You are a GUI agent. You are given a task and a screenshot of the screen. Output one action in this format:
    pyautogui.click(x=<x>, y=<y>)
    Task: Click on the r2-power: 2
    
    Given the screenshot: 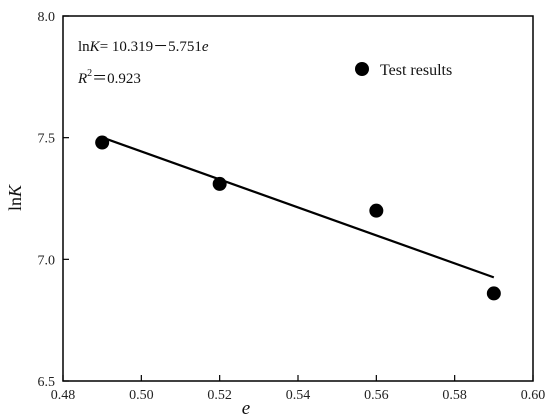 What is the action you would take?
    pyautogui.click(x=89, y=73)
    